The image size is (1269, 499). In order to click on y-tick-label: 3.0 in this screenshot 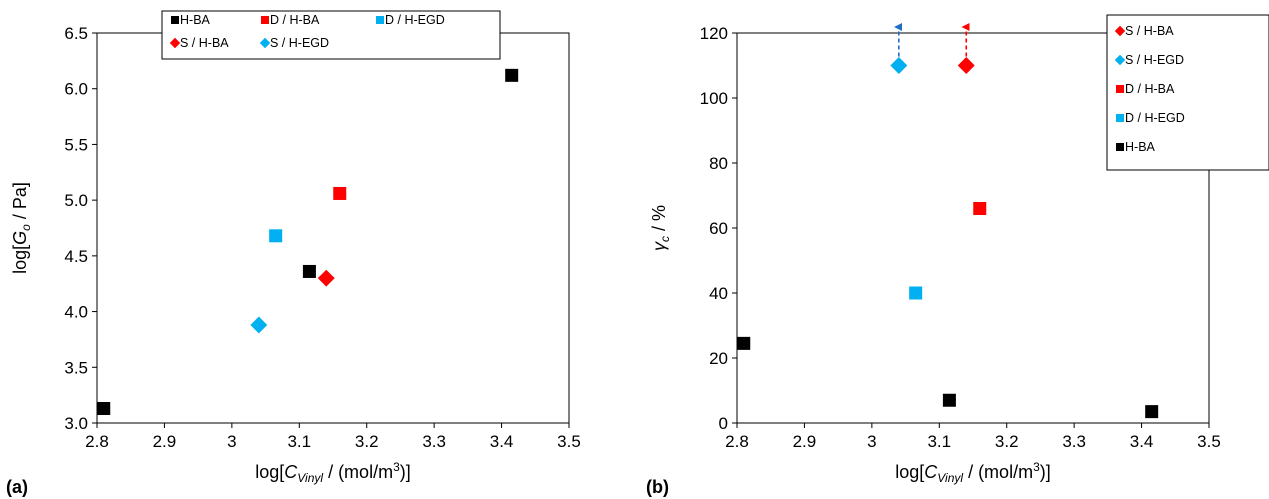, I will do `click(76, 423)`.